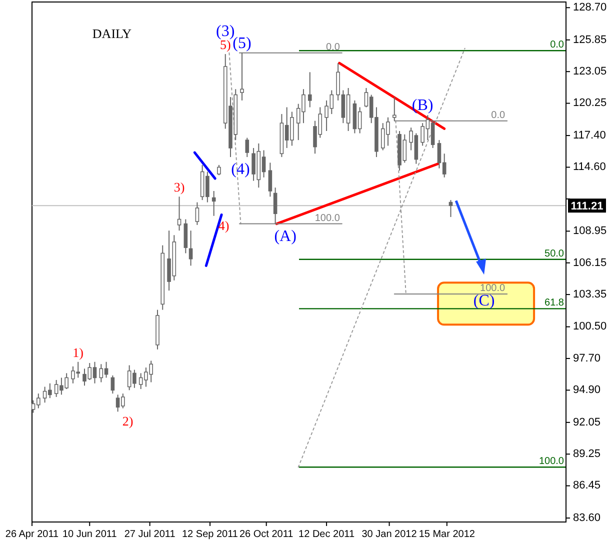 This screenshot has height=542, width=608. What do you see at coordinates (266, 534) in the screenshot?
I see `x-tick-label: 26 Oct 2011` at bounding box center [266, 534].